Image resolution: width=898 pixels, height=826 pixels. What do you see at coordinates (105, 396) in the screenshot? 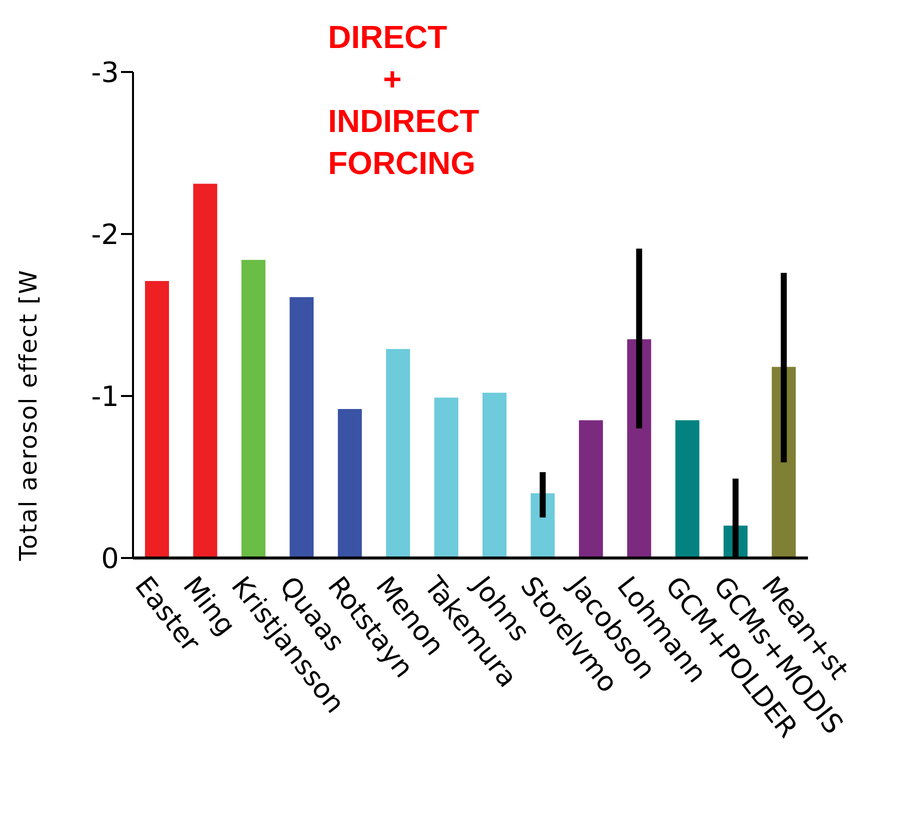
I see `y-tick-label: -1` at bounding box center [105, 396].